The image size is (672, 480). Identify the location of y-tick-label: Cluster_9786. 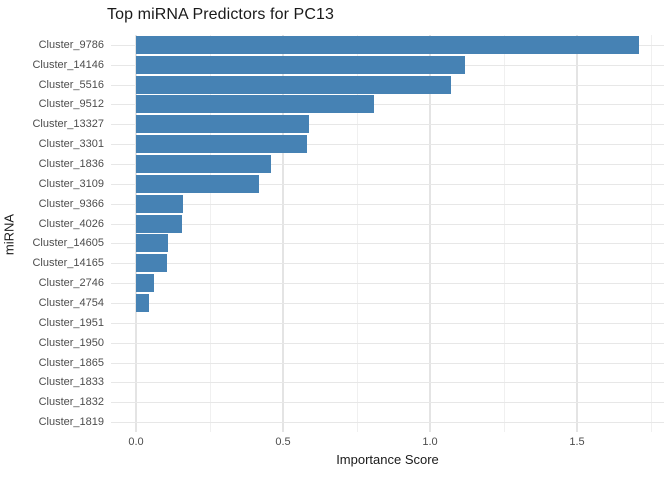
(71, 45).